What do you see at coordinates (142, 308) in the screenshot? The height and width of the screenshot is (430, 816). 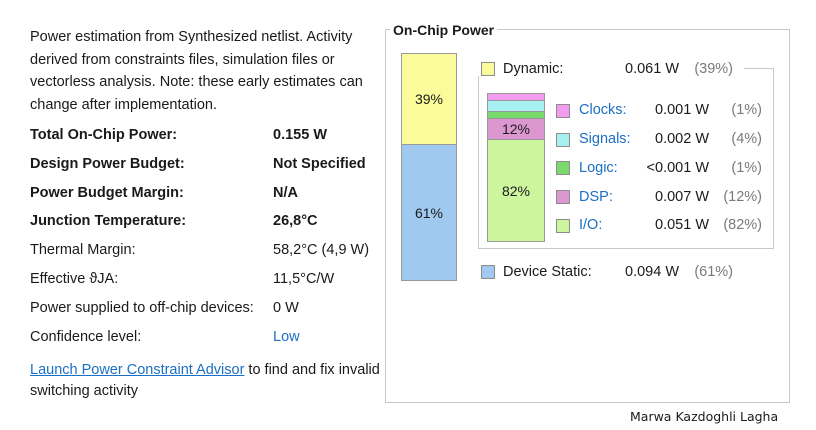 I see `summary-label: Power supplied to off-chip devices:` at bounding box center [142, 308].